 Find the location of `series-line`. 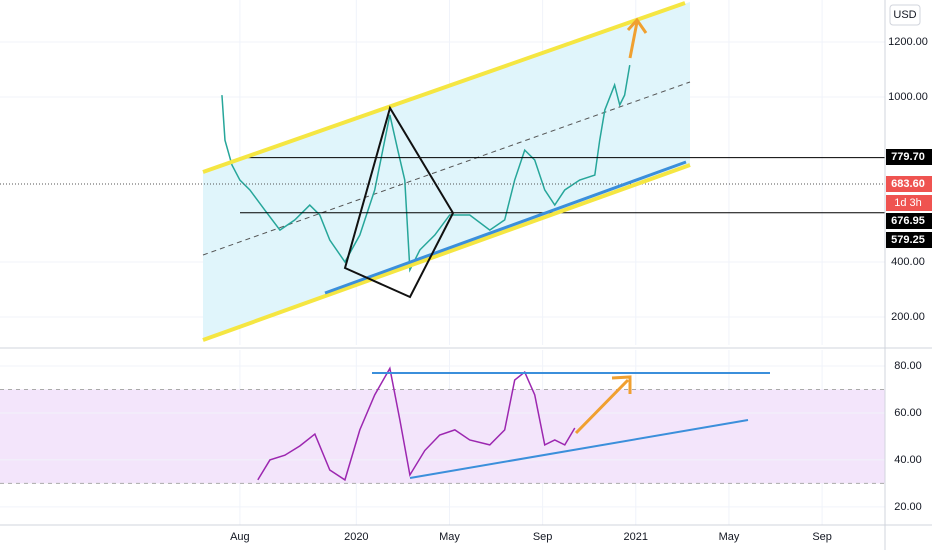

series-line is located at coordinates (416, 424).